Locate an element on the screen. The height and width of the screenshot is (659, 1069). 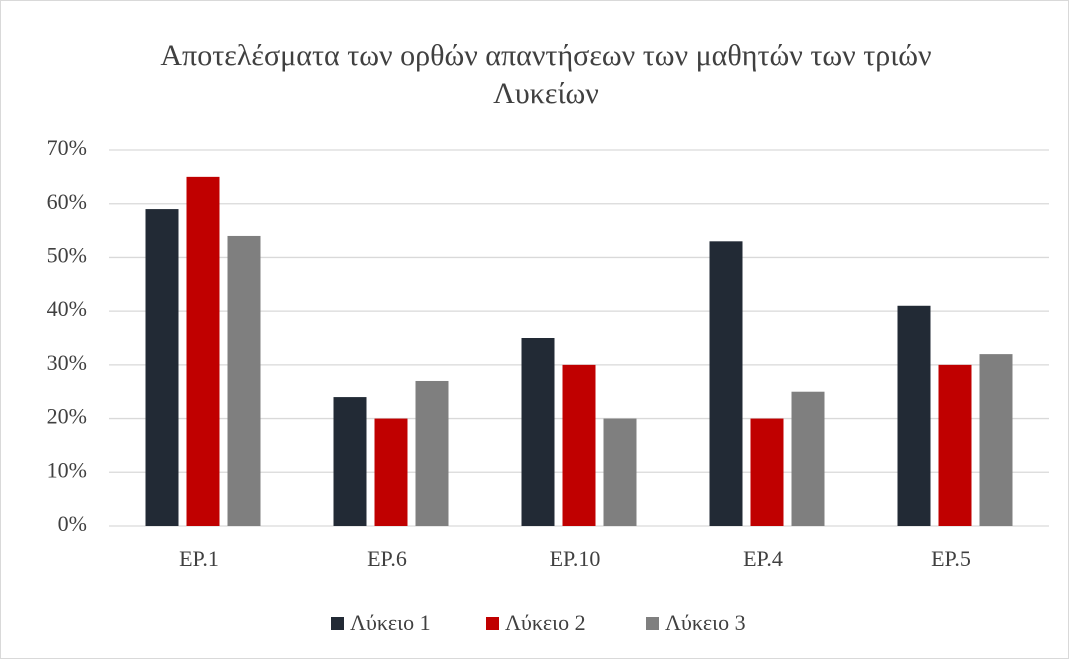
y-tick-label: 70% is located at coordinates (67, 147).